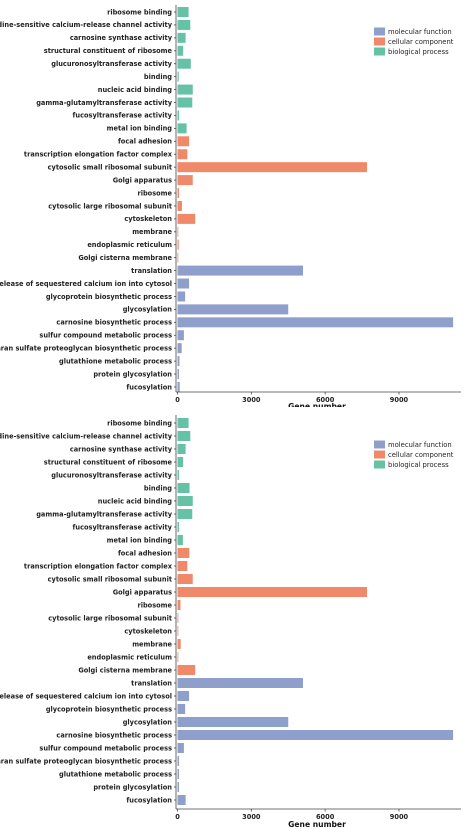 The image size is (474, 829). Describe the element at coordinates (421, 42) in the screenshot. I see `legend-label-cellular-component: cellular component` at that location.